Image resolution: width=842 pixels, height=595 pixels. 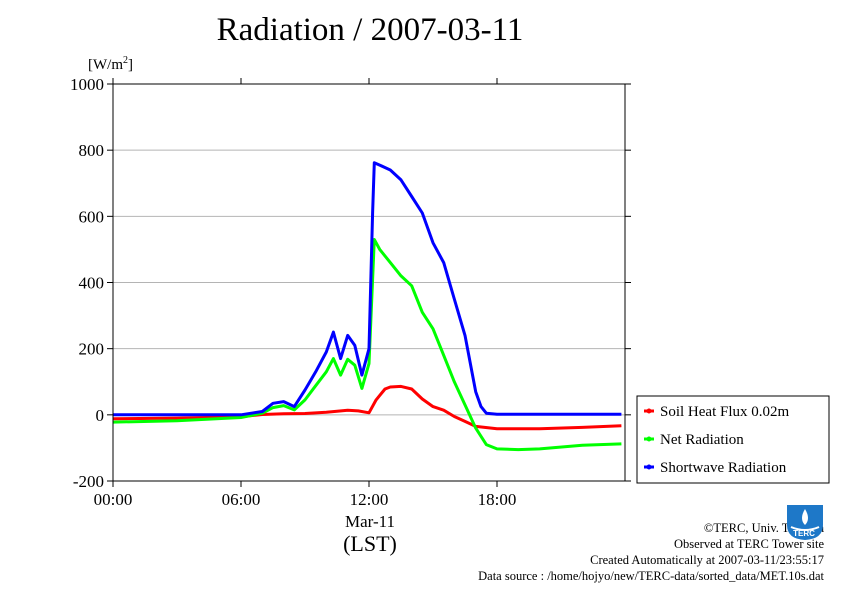 What do you see at coordinates (130, 65) in the screenshot?
I see `unit-suffix: ]` at bounding box center [130, 65].